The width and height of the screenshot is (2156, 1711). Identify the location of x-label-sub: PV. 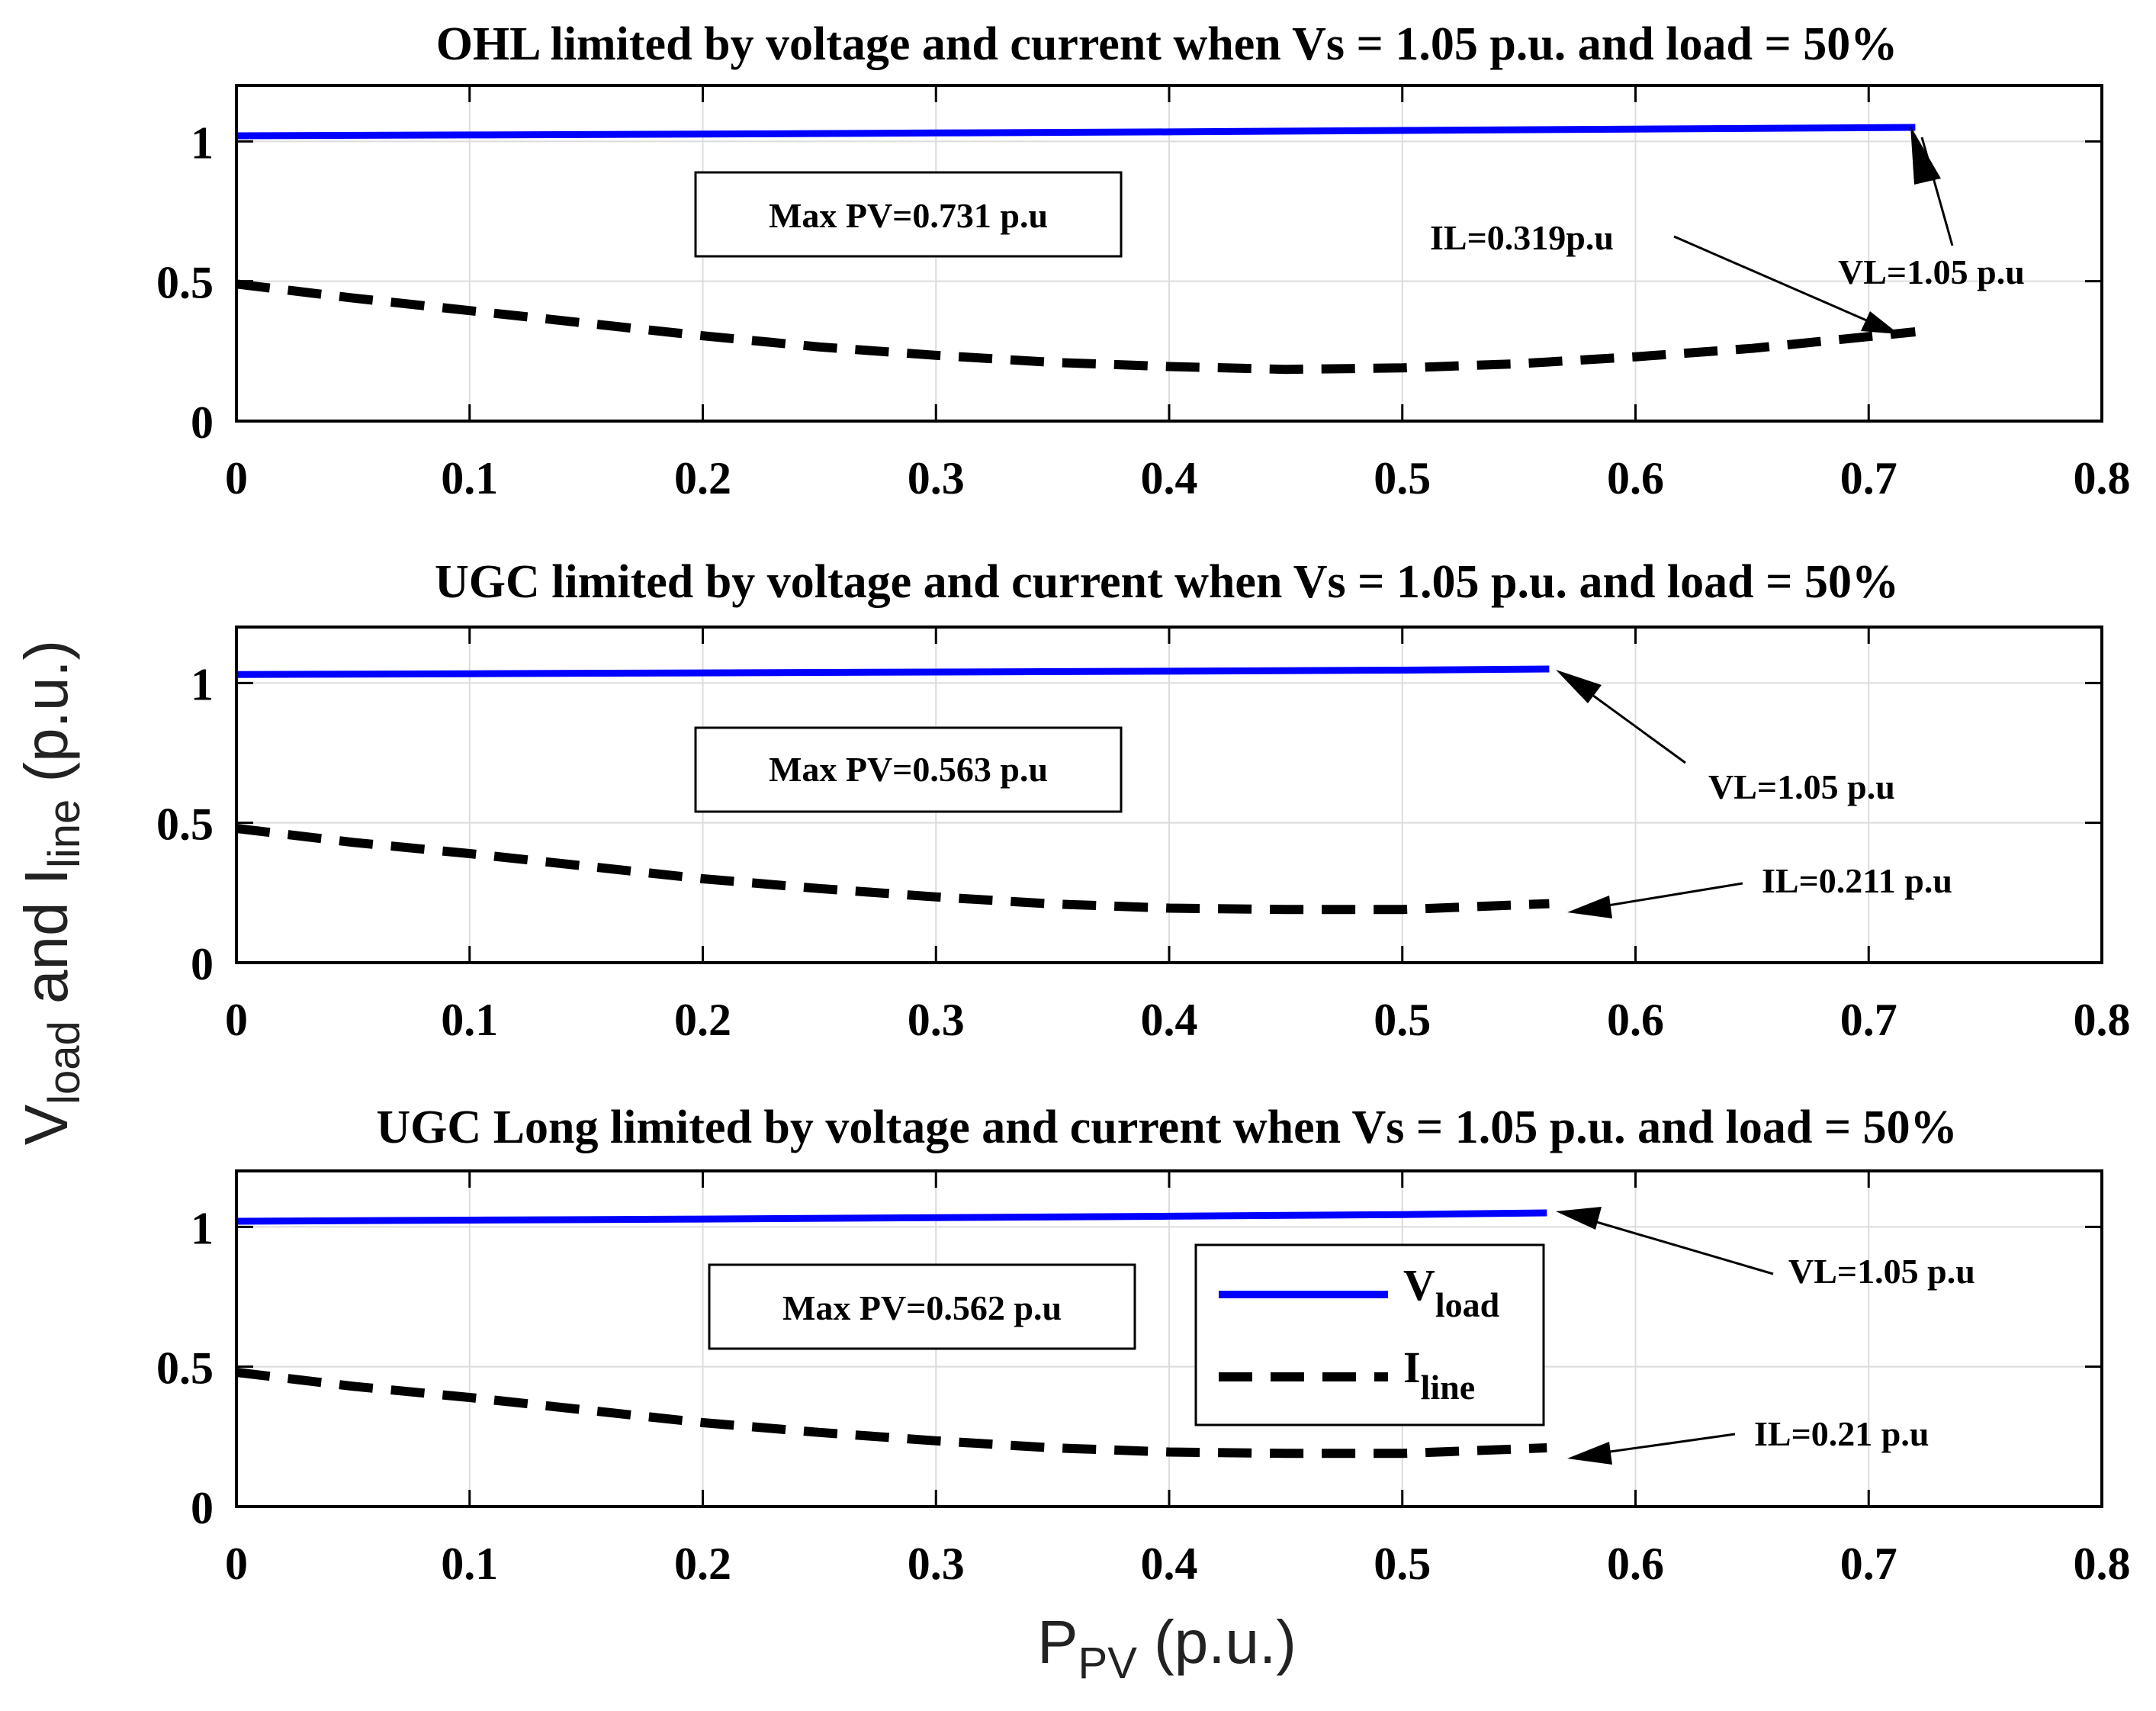
(1108, 1663).